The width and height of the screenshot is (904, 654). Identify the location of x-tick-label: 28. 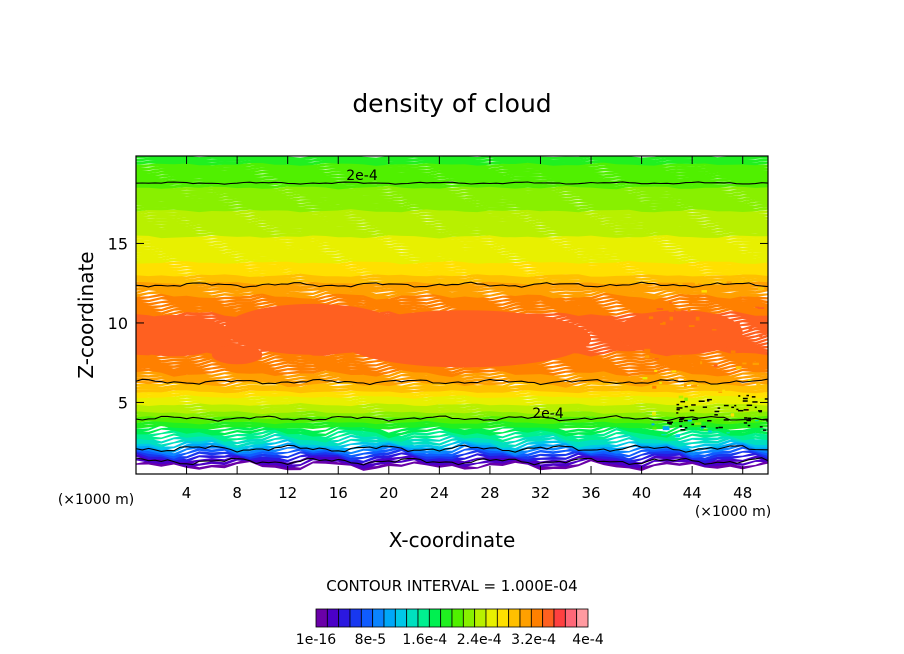
(489, 493).